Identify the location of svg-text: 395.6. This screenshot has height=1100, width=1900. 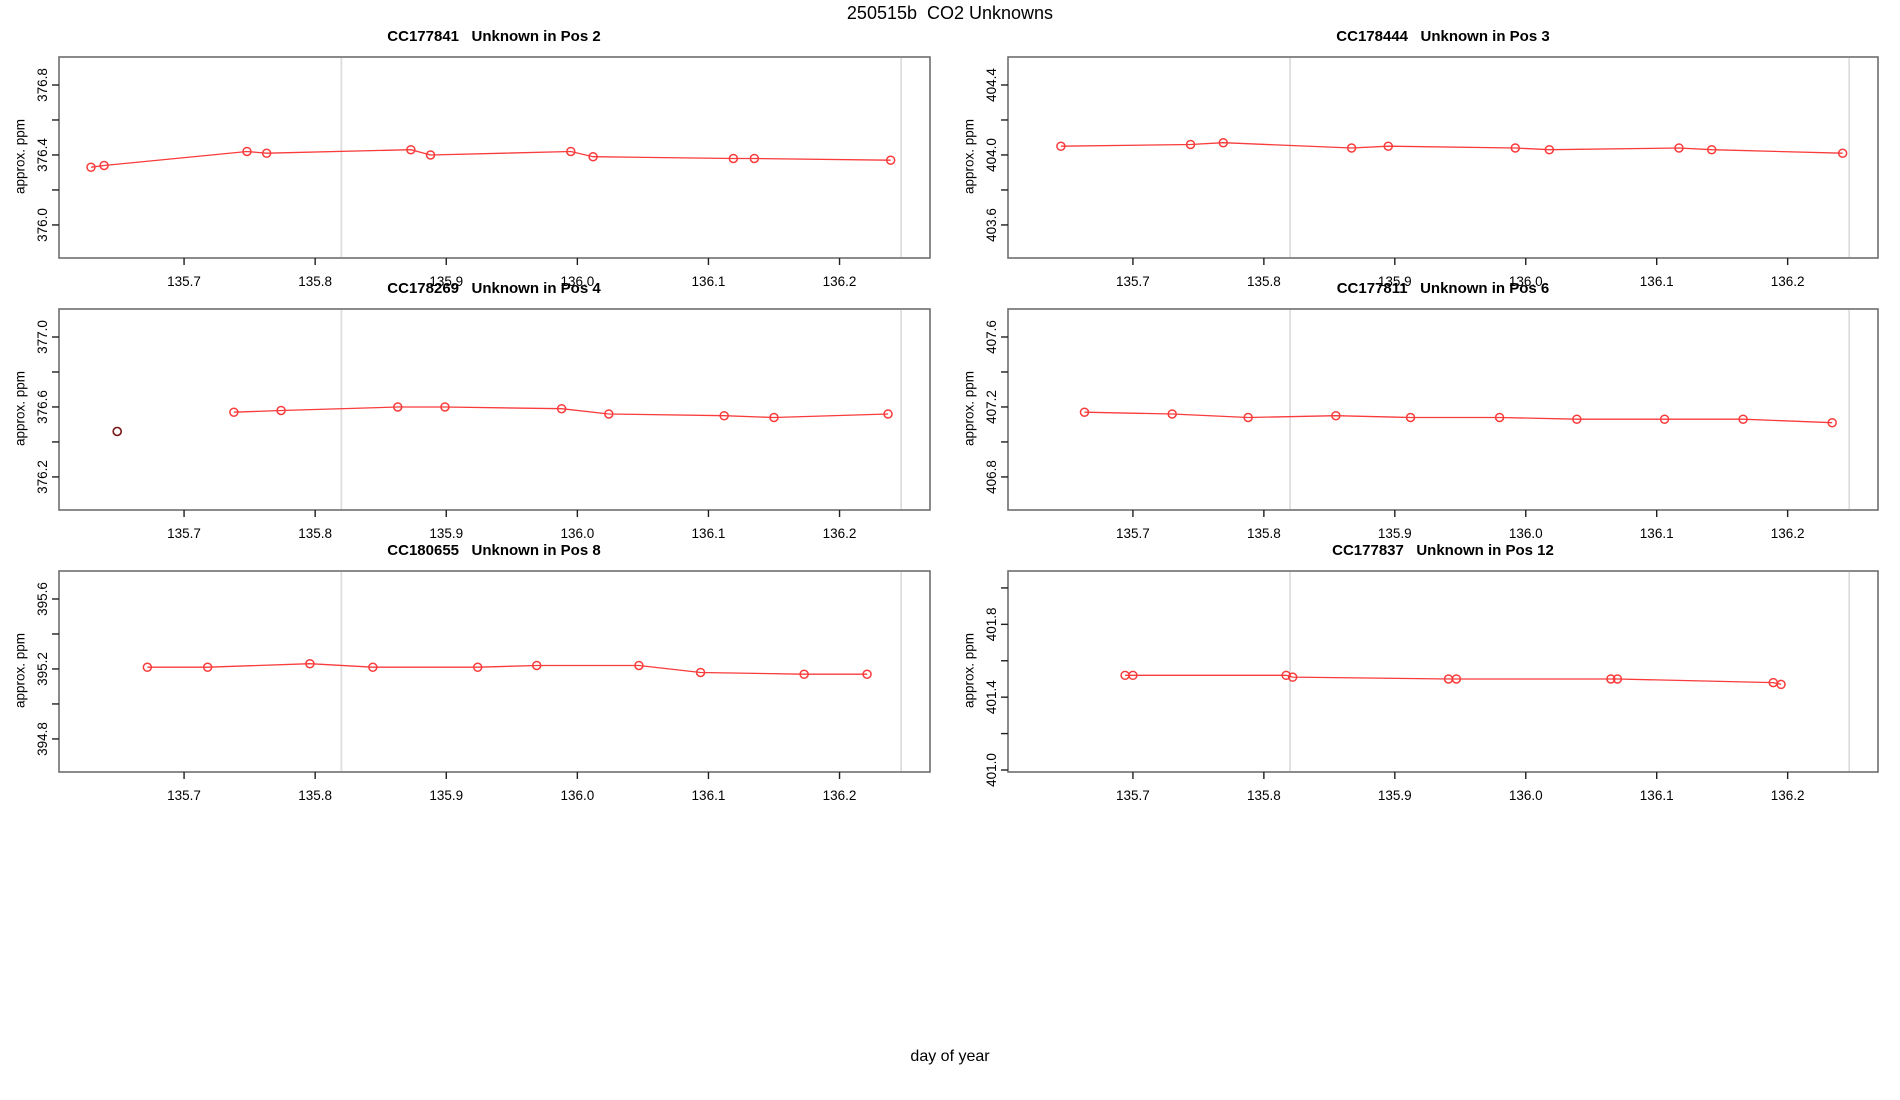
(42, 599).